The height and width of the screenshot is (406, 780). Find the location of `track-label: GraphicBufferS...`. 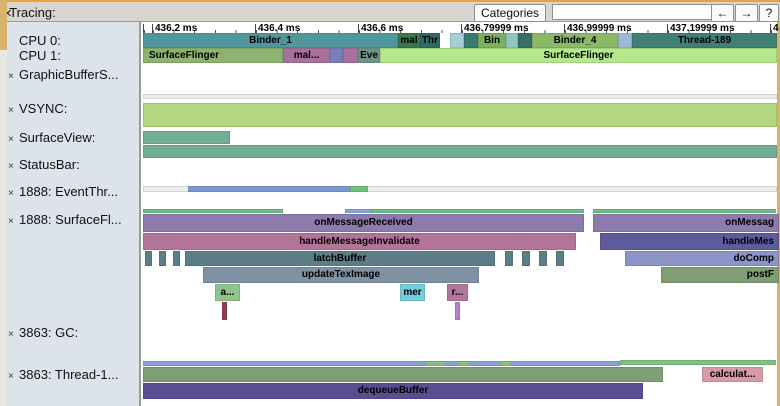

track-label: GraphicBufferS... is located at coordinates (69, 74).